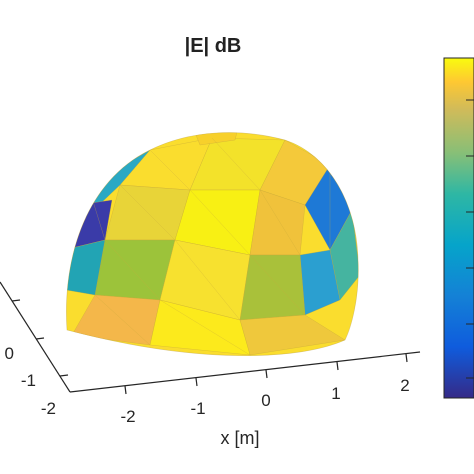 Image resolution: width=474 pixels, height=474 pixels. What do you see at coordinates (48, 408) in the screenshot?
I see `y-tick-label: -2` at bounding box center [48, 408].